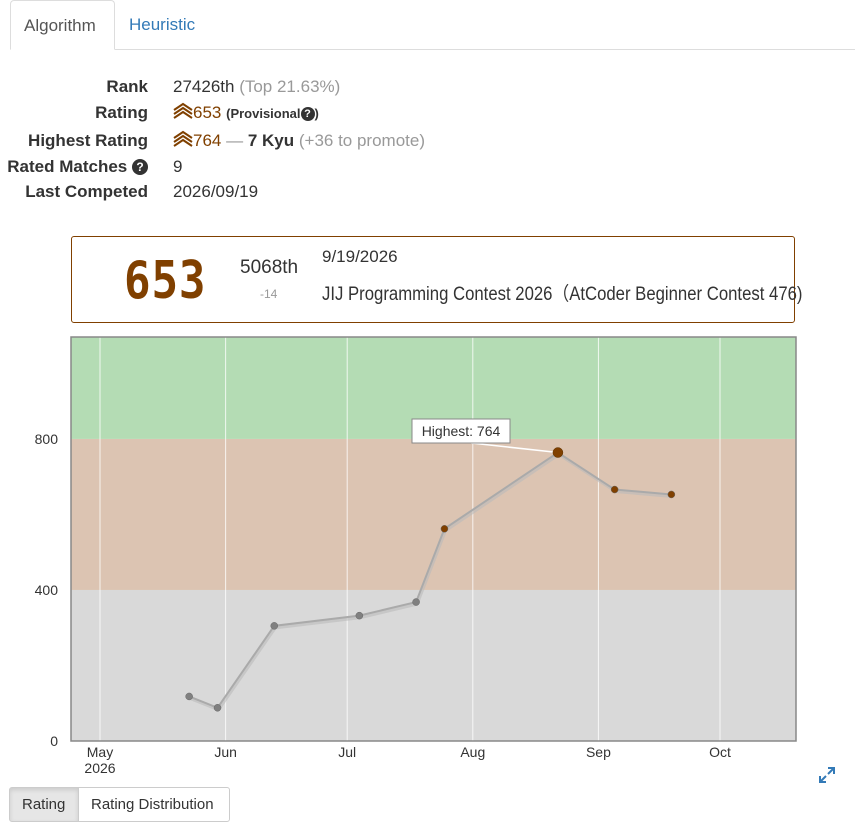 The height and width of the screenshot is (826, 855). I want to click on rating-value: 653 (Provisional?), so click(246, 113).